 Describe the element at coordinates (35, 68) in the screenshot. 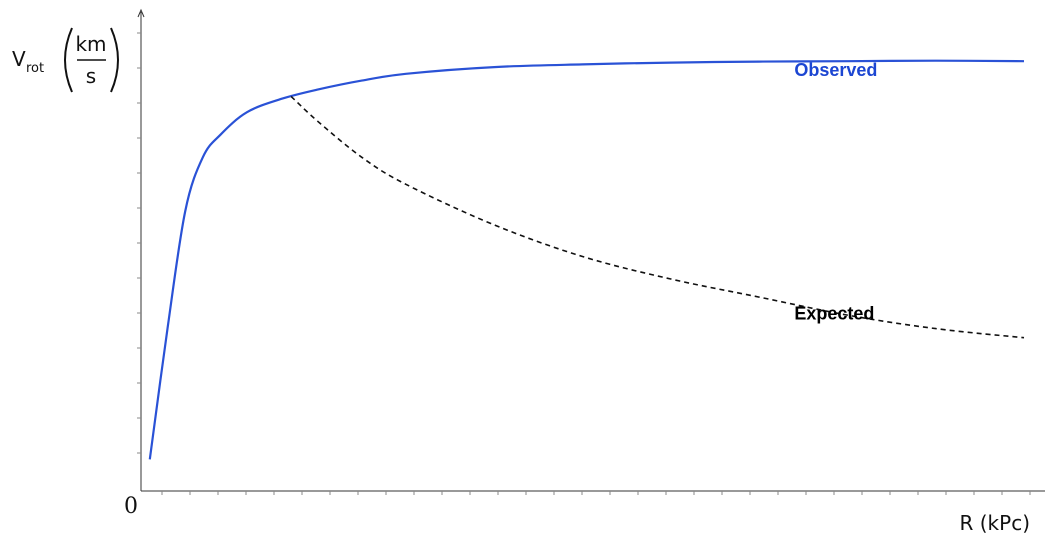

I see `y-label-subscript: rot` at that location.